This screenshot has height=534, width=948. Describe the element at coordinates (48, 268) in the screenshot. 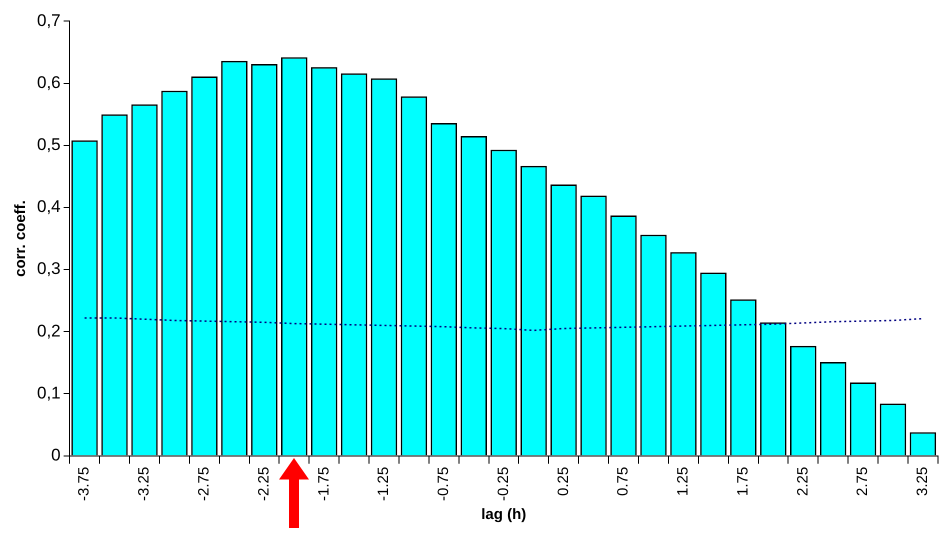

I see `y-tick-label: 0,3` at that location.